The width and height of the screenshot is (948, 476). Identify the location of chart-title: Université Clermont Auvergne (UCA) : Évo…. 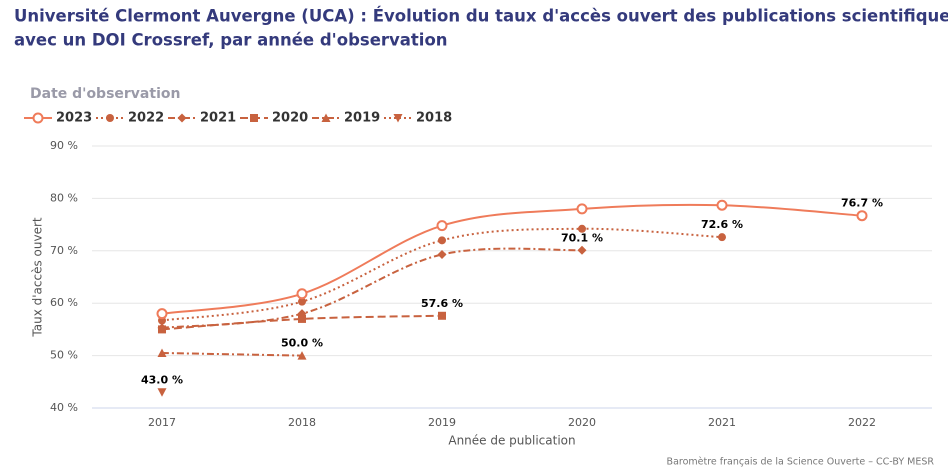
(481, 16).